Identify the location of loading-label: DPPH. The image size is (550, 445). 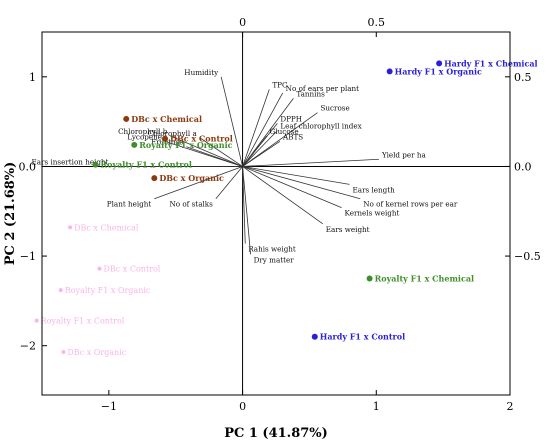
(291, 118).